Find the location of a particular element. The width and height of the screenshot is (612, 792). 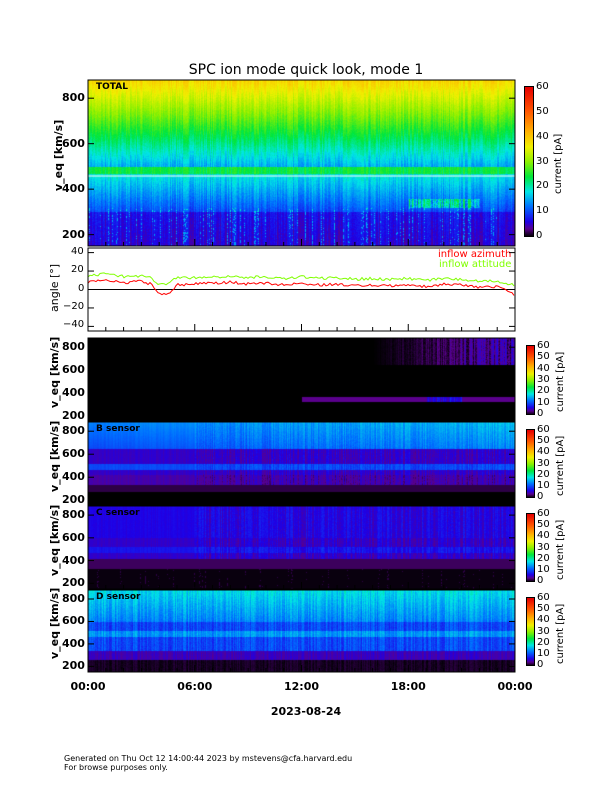

x-tick-label: 06:00 is located at coordinates (195, 686).